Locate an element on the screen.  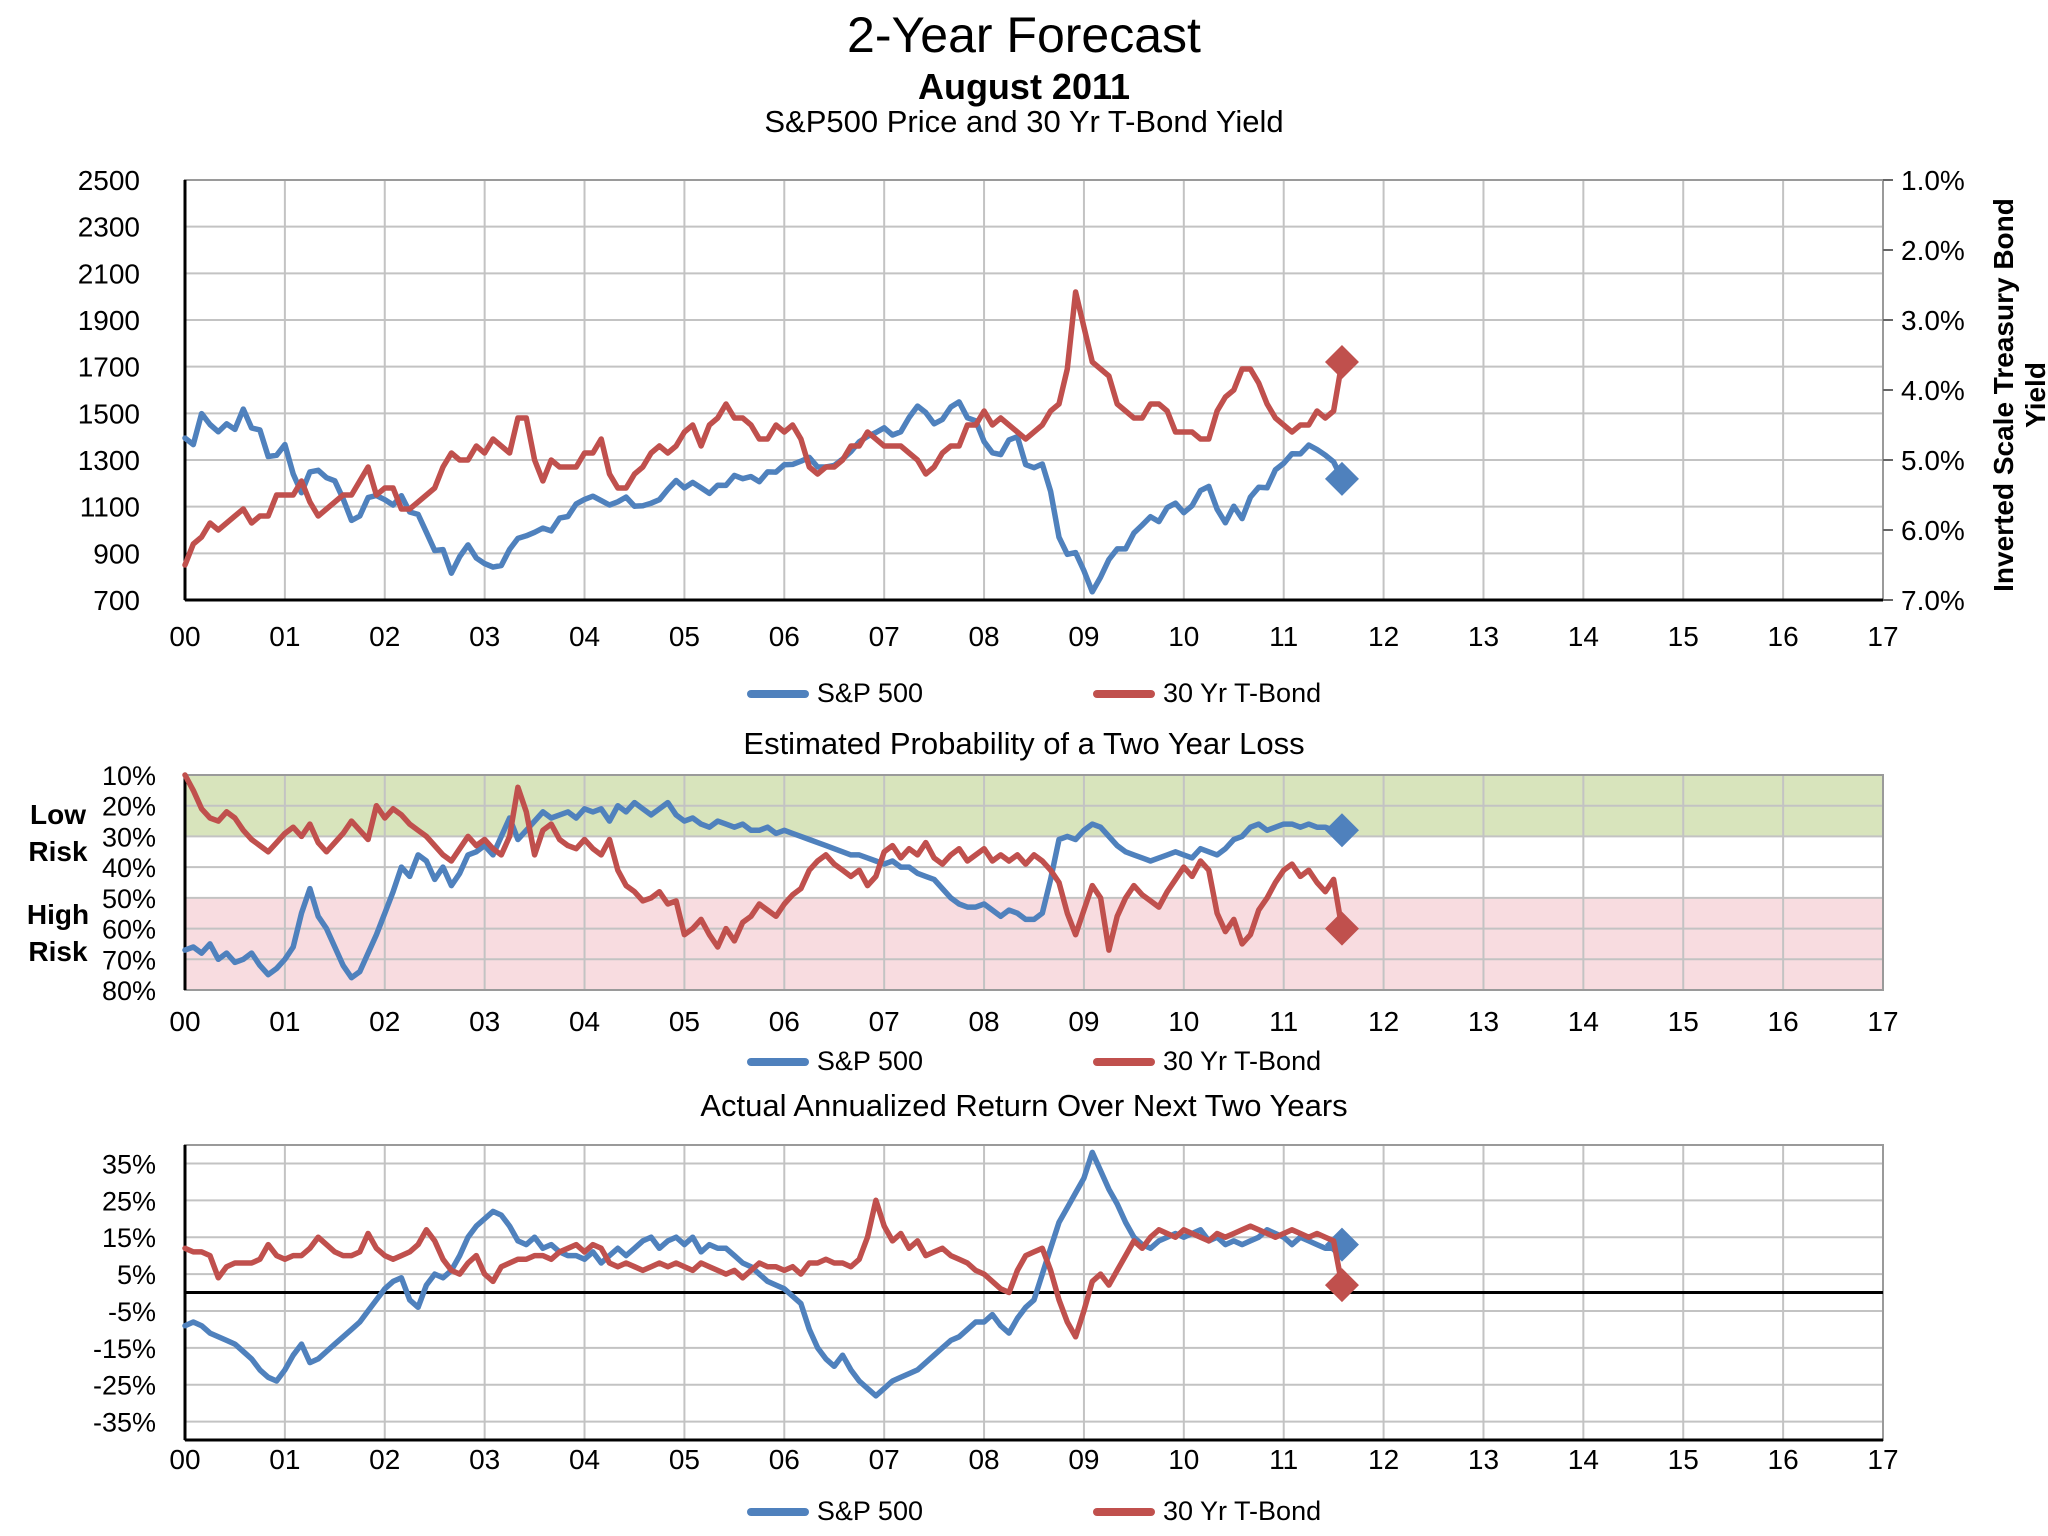
svg-text: 2.0% is located at coordinates (1933, 250).